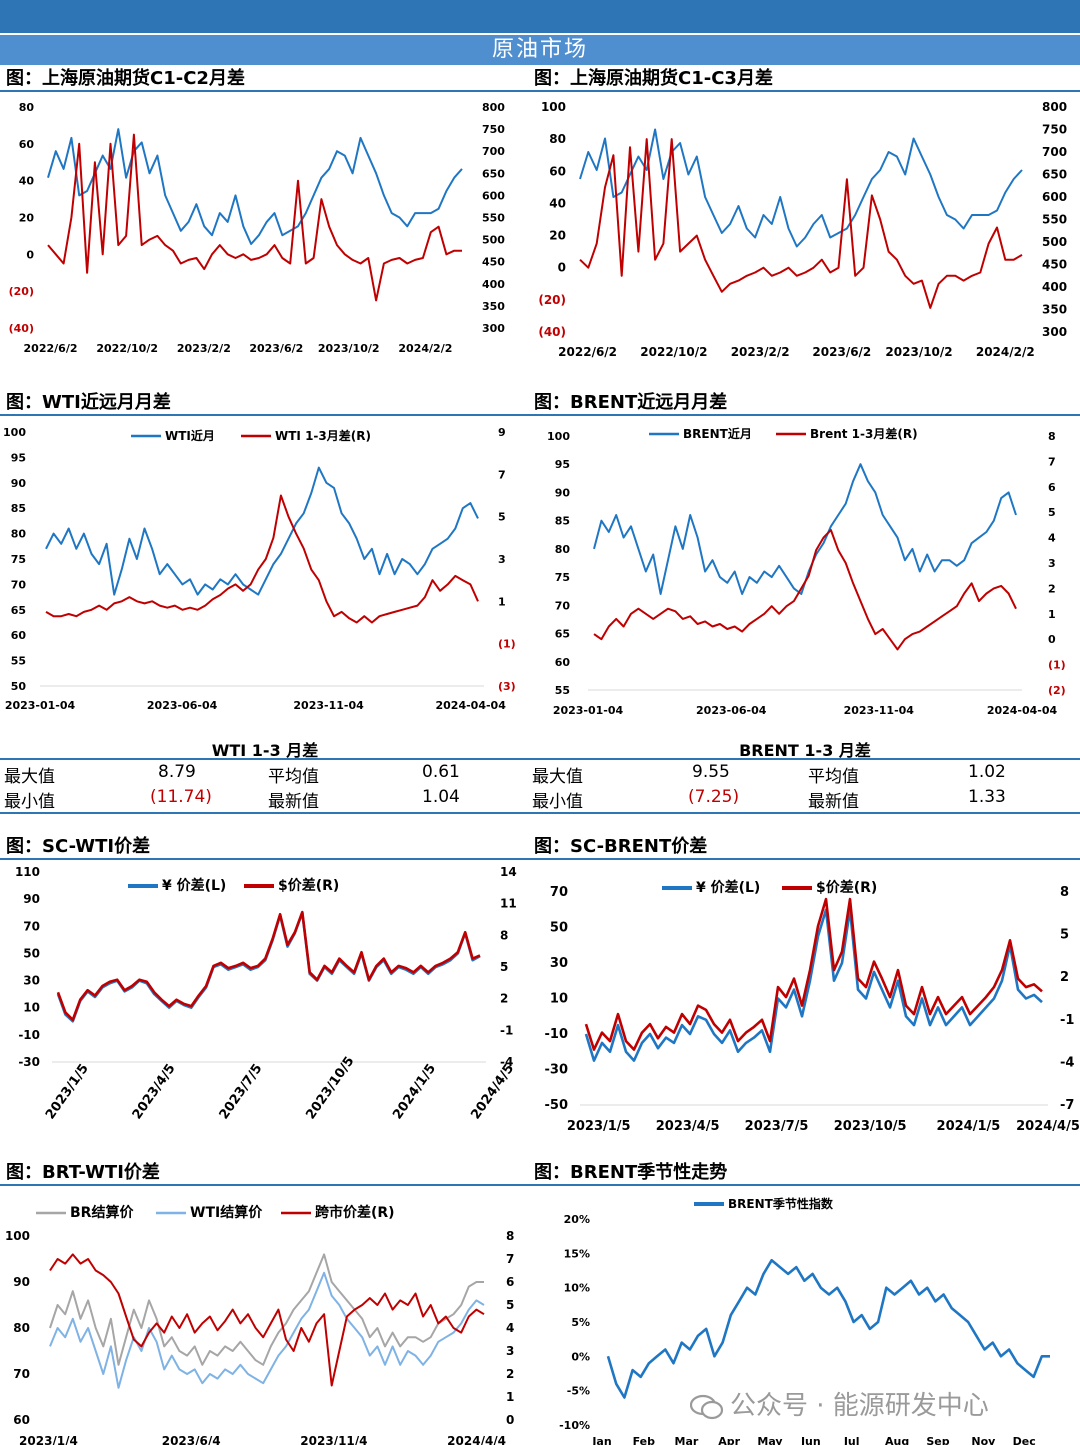  What do you see at coordinates (918, 352) in the screenshot?
I see `x-tick-label: 2023/10/2` at bounding box center [918, 352].